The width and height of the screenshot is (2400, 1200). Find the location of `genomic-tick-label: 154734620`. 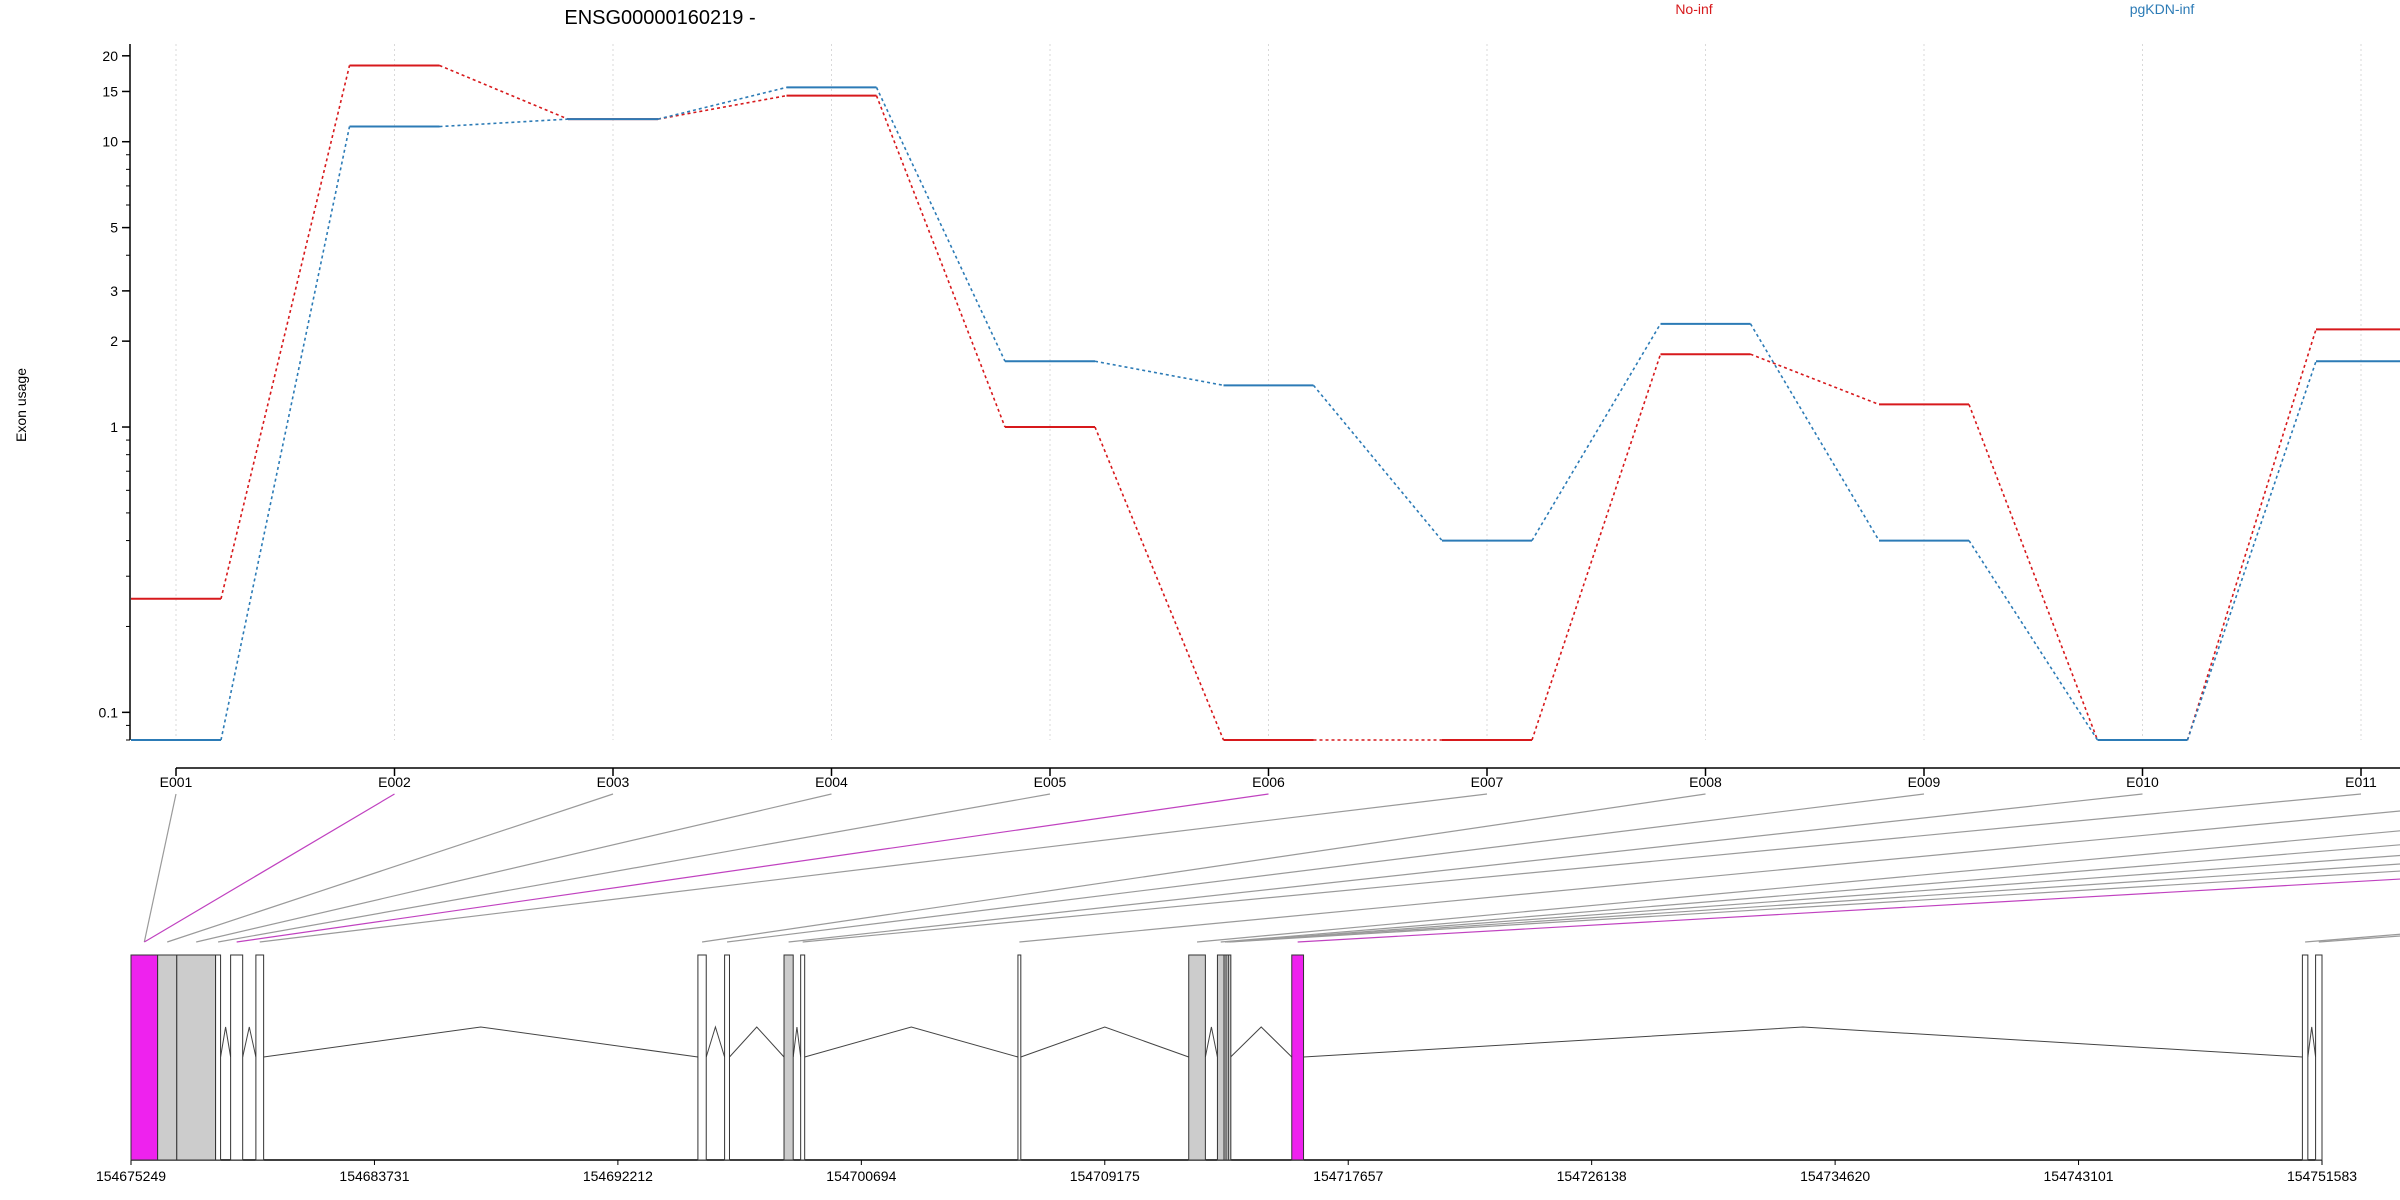

genomic-tick-label: 154734620 is located at coordinates (1835, 1176).